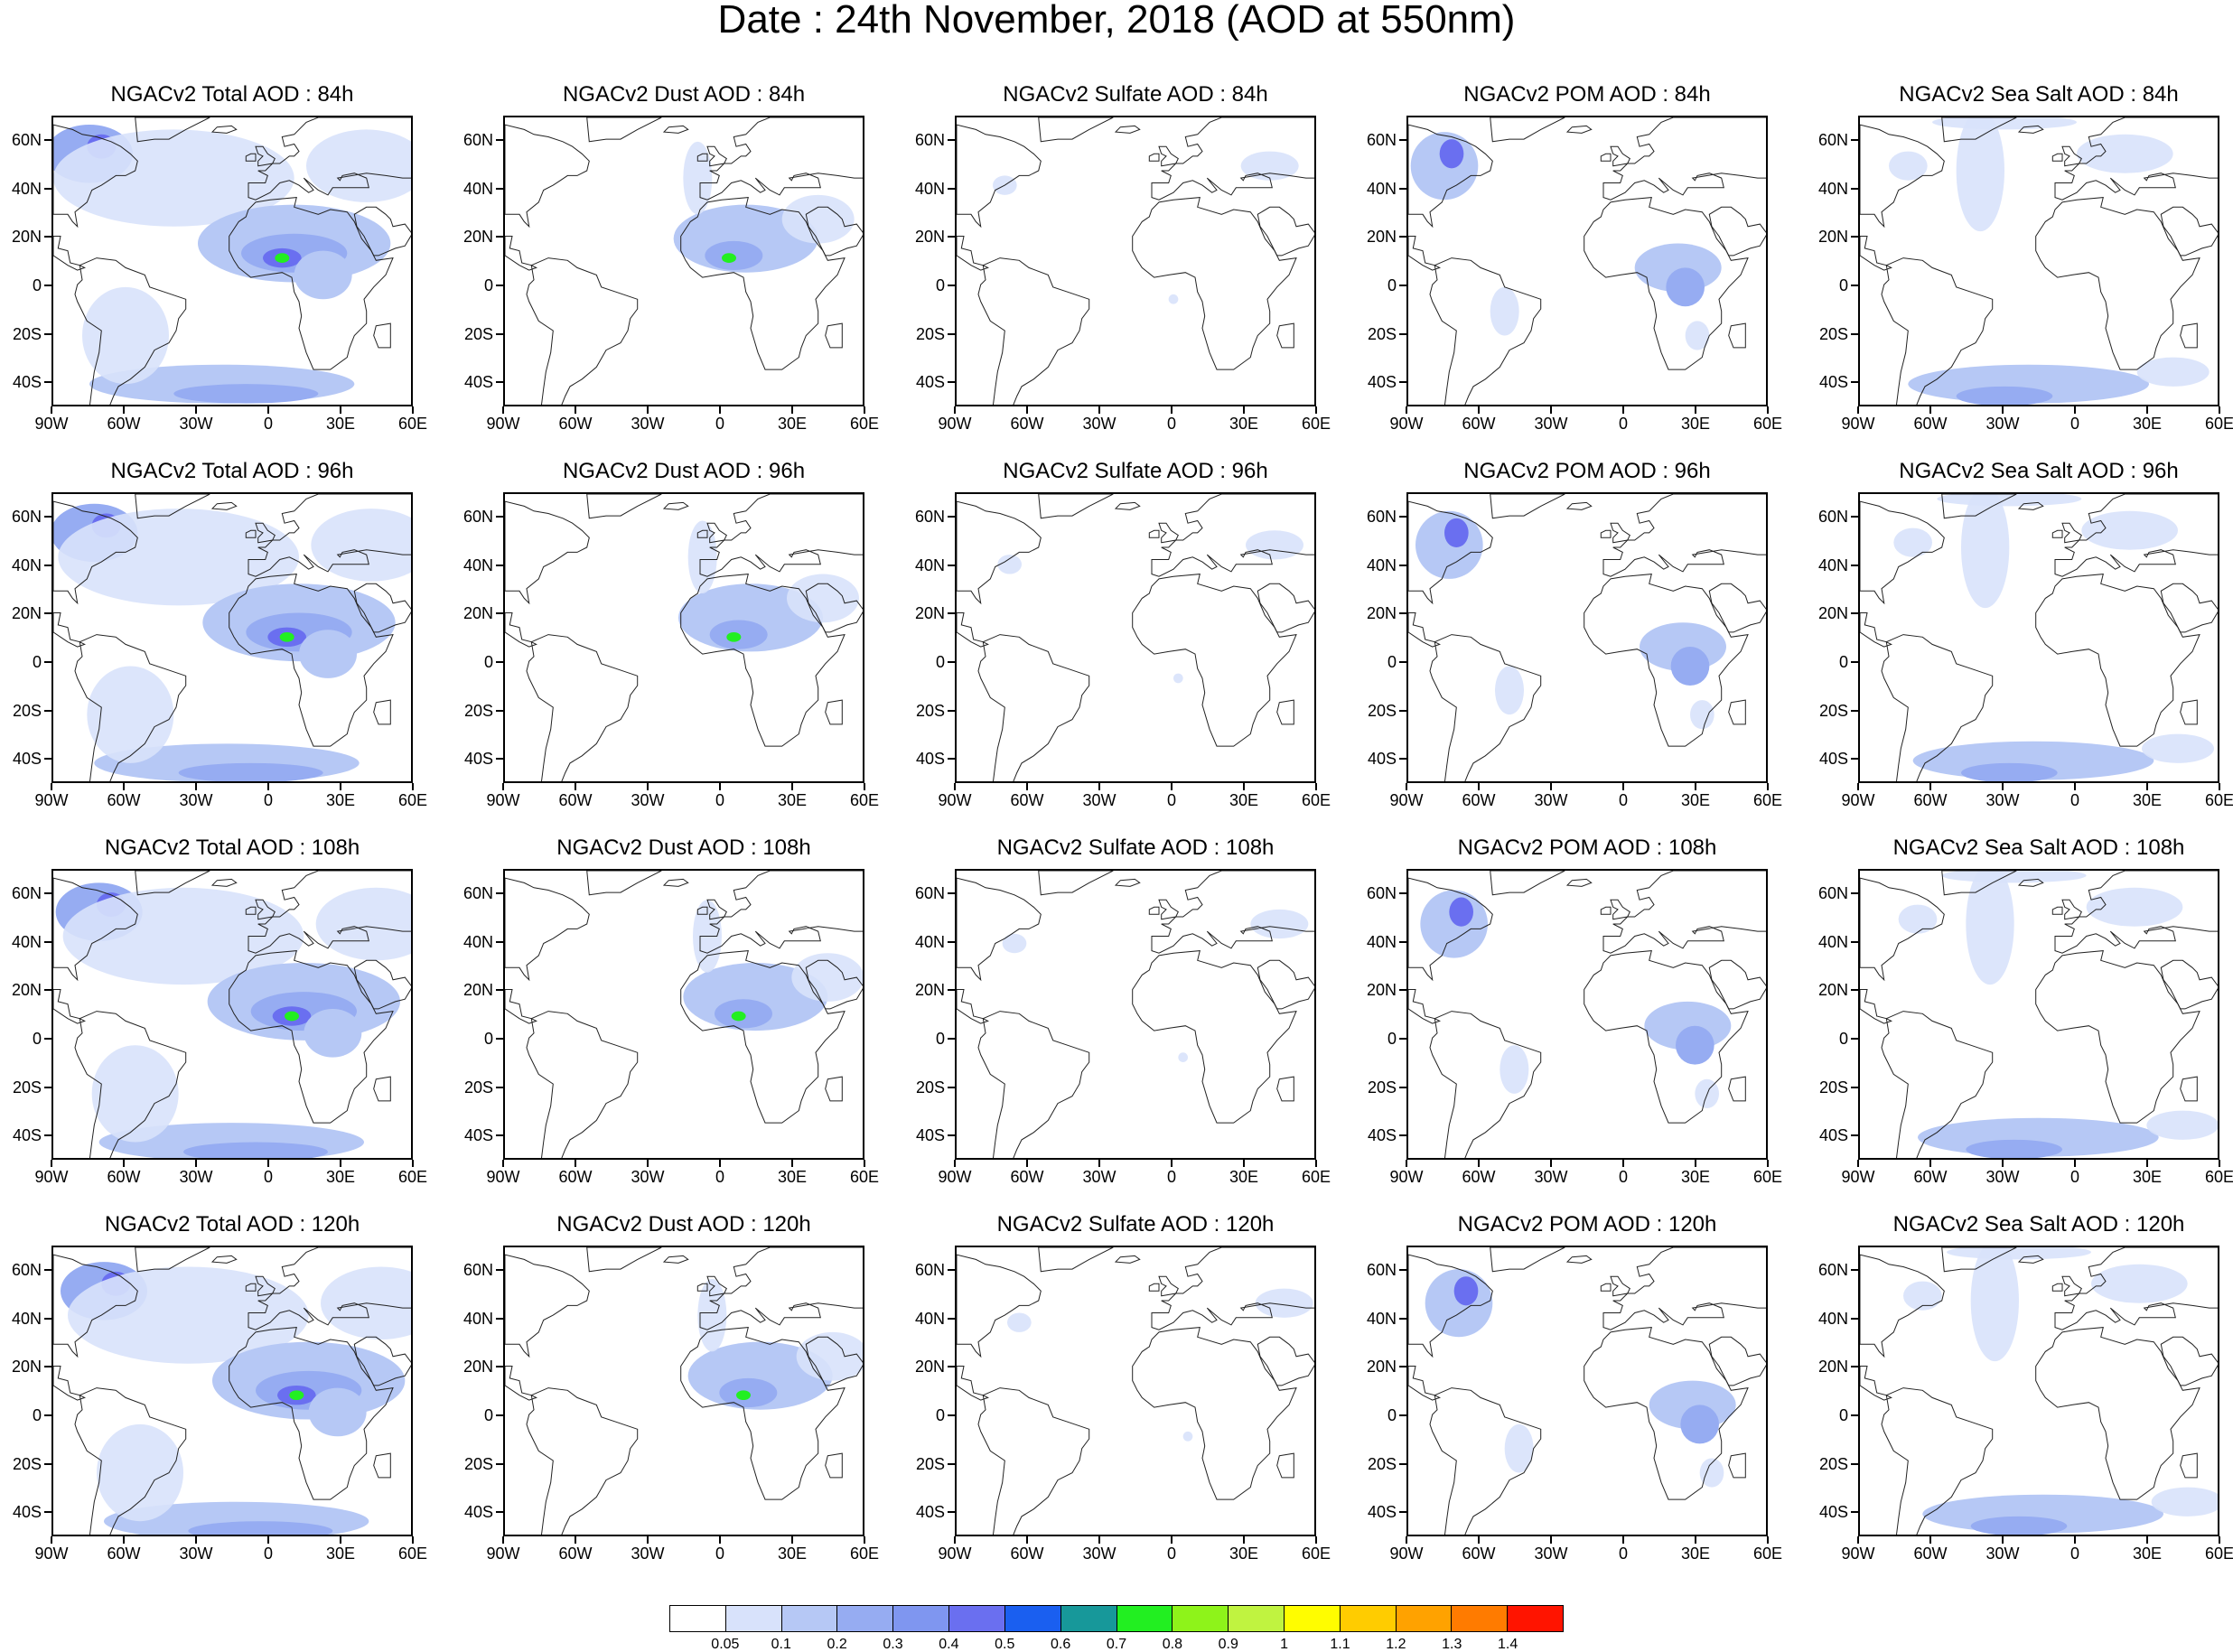 Image resolution: width=2233 pixels, height=1652 pixels. What do you see at coordinates (27, 1136) in the screenshot?
I see `lat-tick-label: 40S` at bounding box center [27, 1136].